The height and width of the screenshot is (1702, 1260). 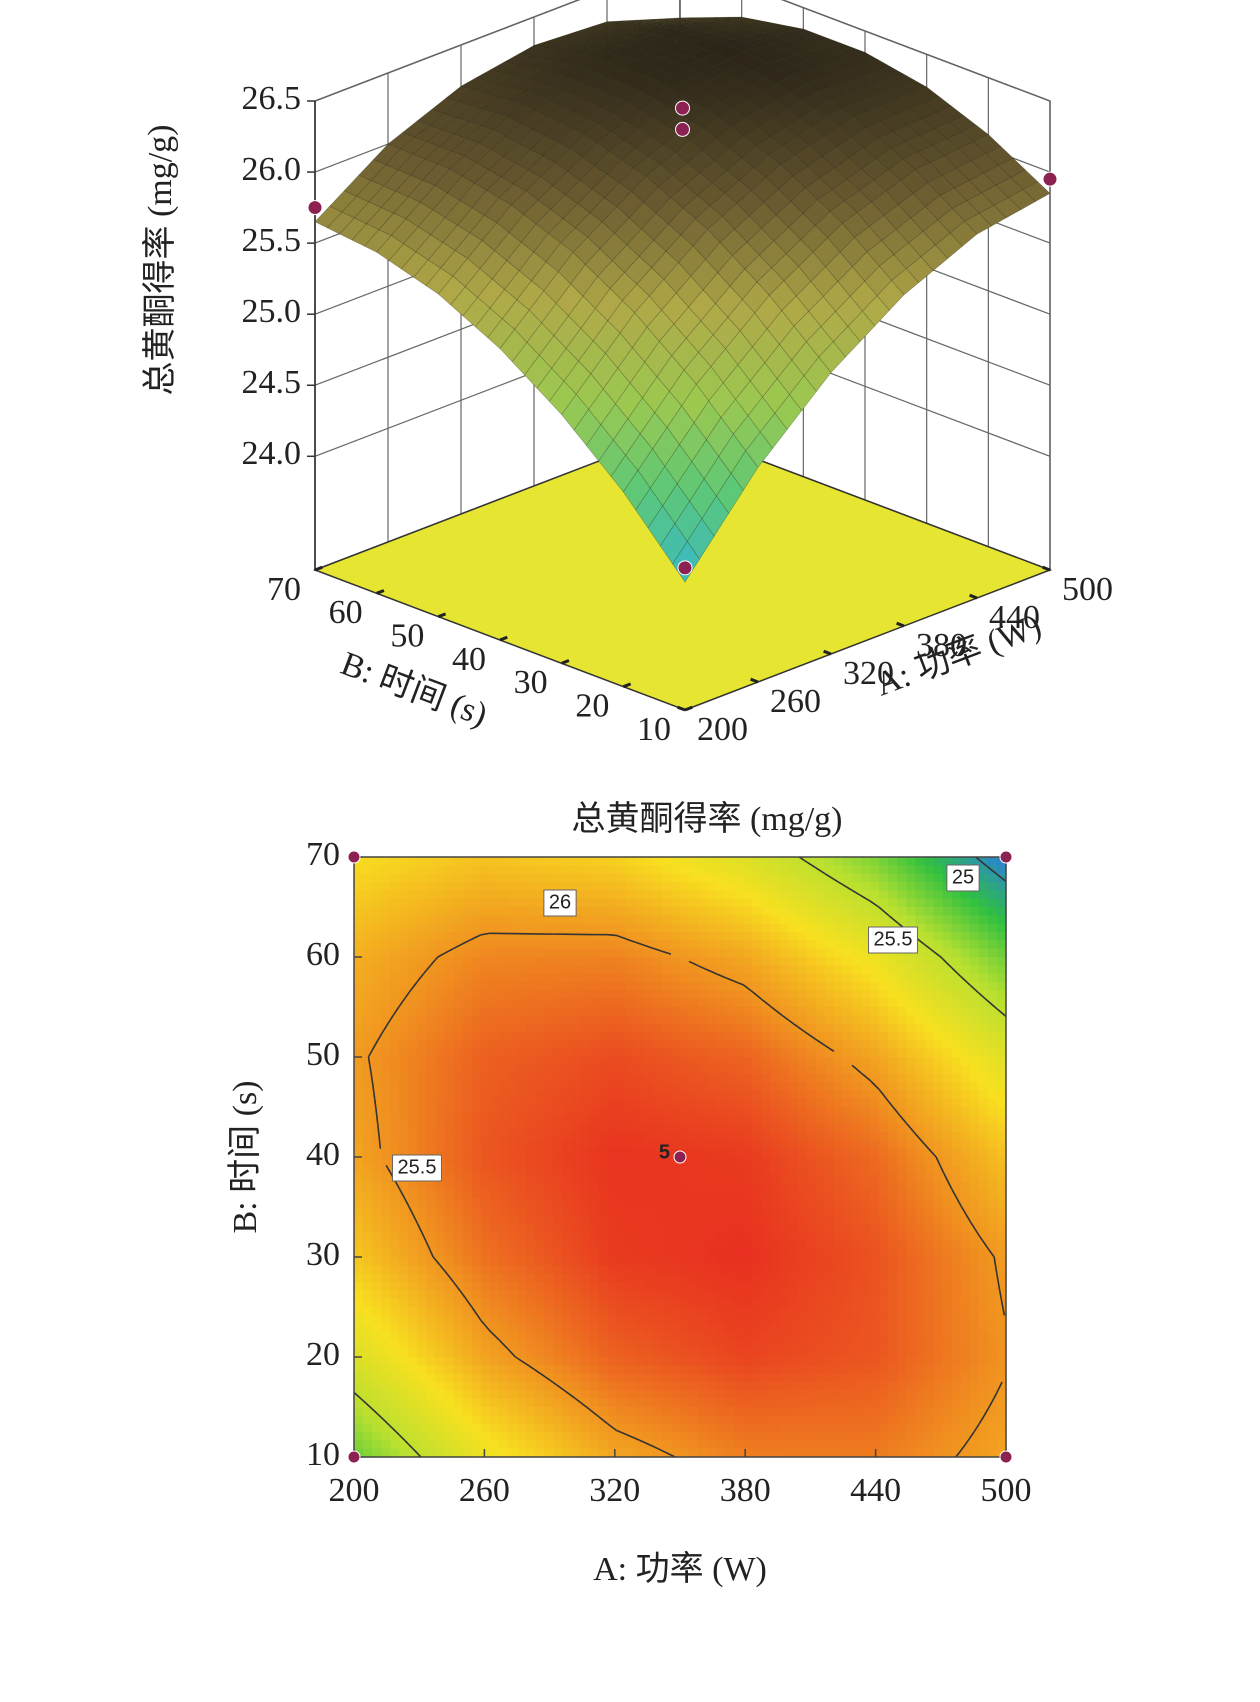 What do you see at coordinates (421, 191) in the screenshot?
I see `surface-patch` at bounding box center [421, 191].